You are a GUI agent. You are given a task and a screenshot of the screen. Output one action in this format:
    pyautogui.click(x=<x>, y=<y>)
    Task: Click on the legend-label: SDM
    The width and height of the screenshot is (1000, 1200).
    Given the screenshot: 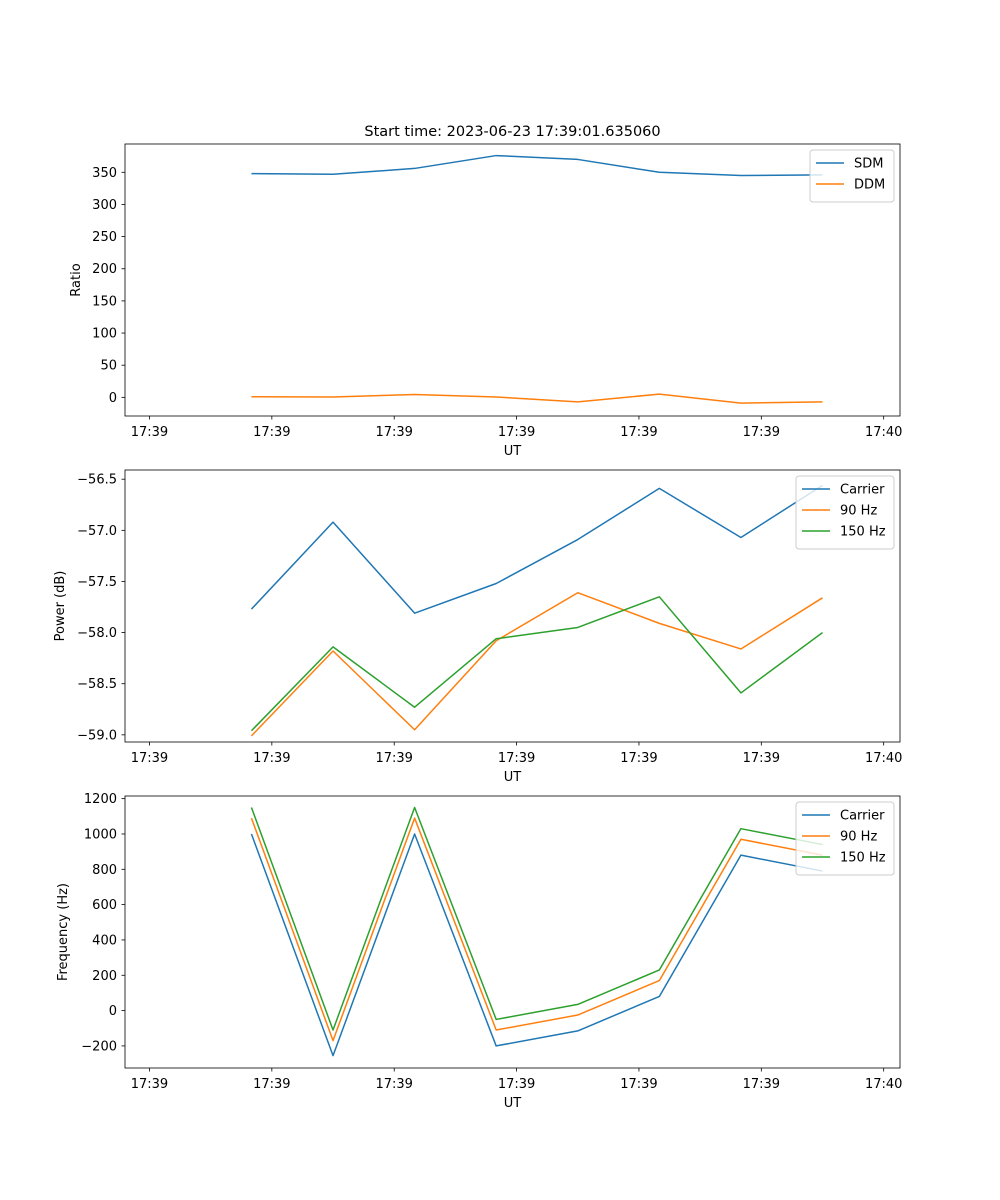 What is the action you would take?
    pyautogui.click(x=868, y=164)
    